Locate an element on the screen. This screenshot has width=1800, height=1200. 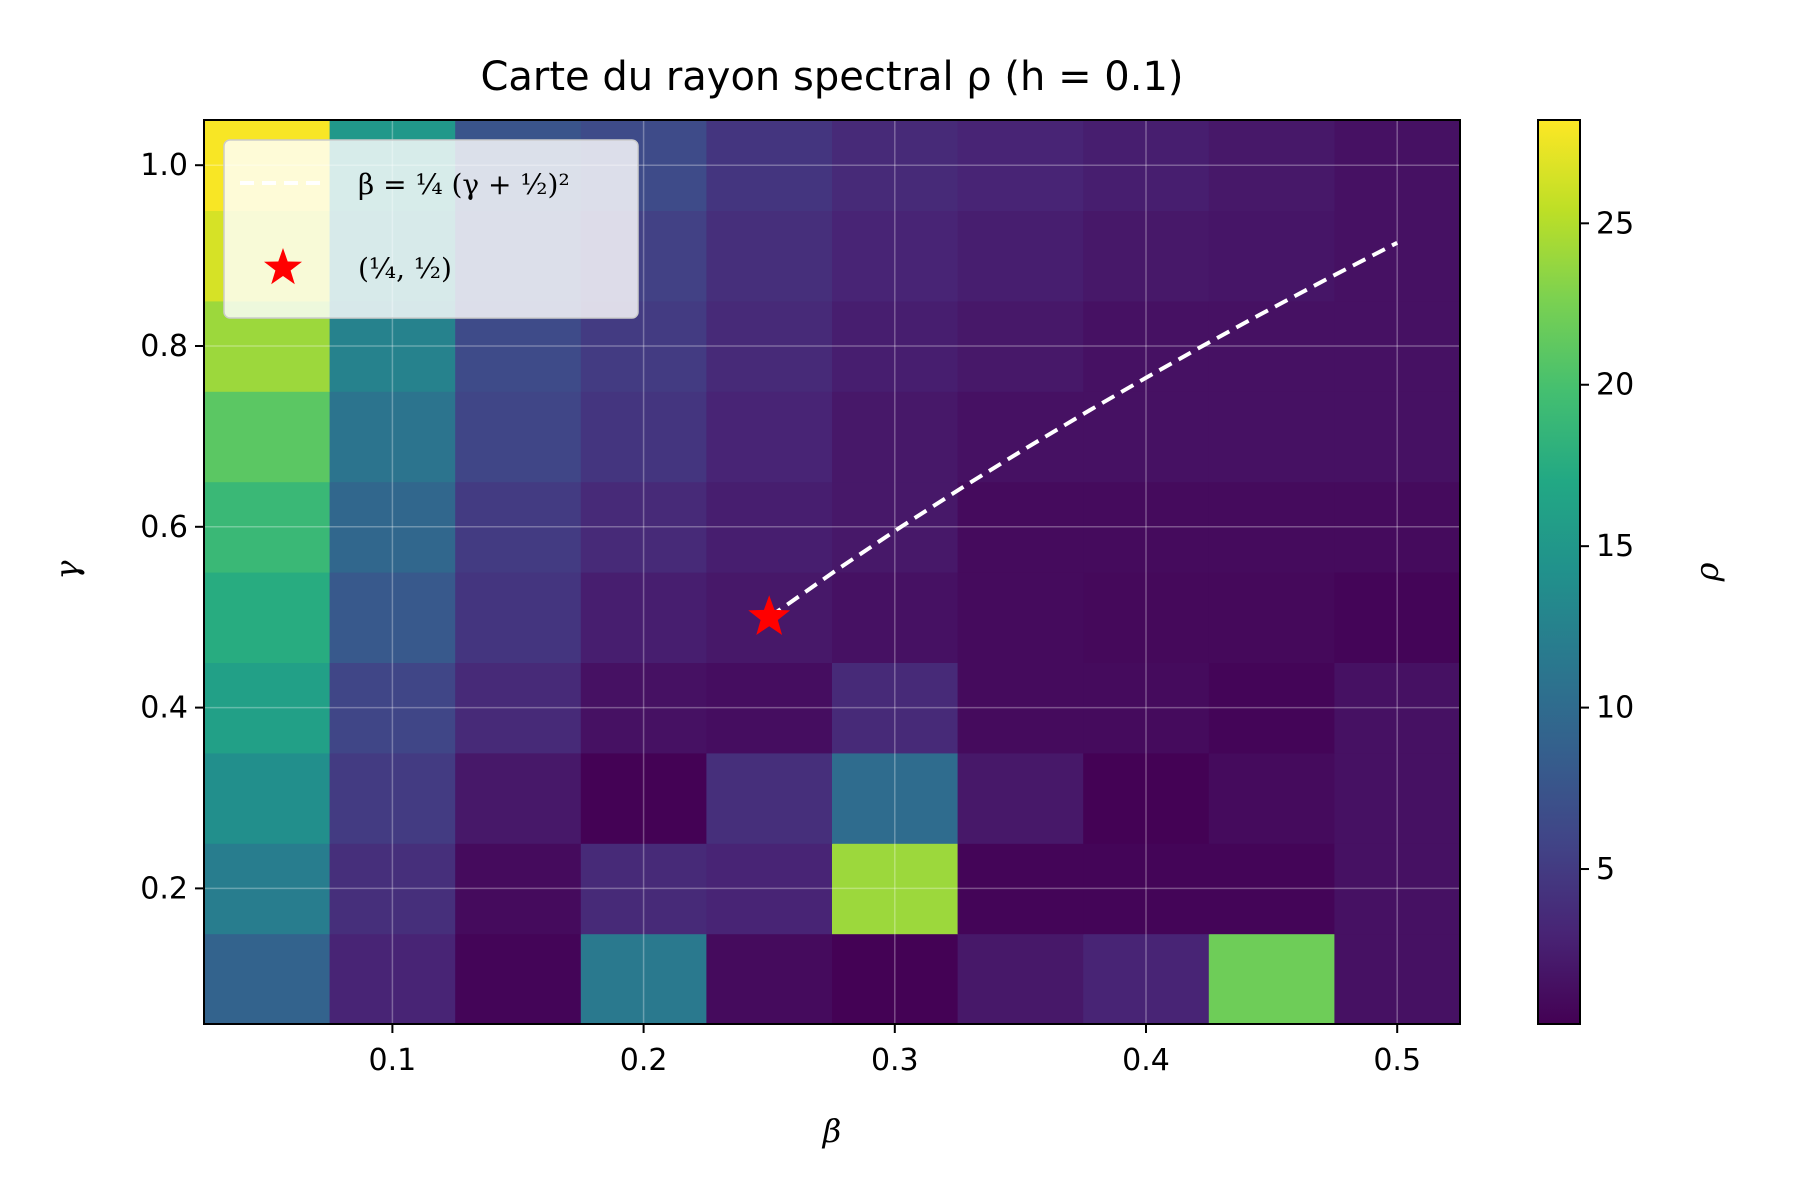
colorbar-bar is located at coordinates (1559, 572).